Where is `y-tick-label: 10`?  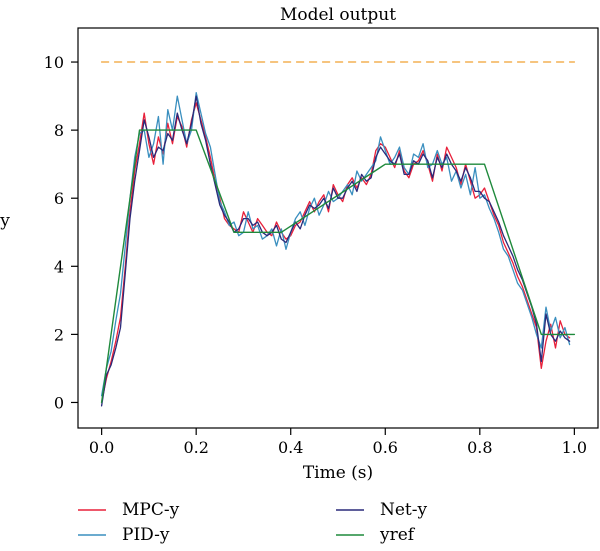 y-tick-label: 10 is located at coordinates (54, 62).